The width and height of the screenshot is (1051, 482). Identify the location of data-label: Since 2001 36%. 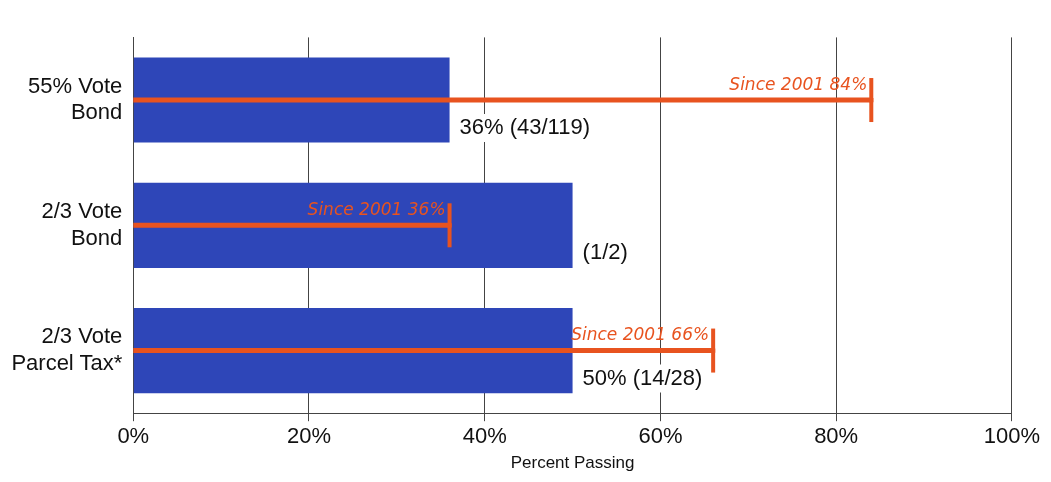
(376, 209).